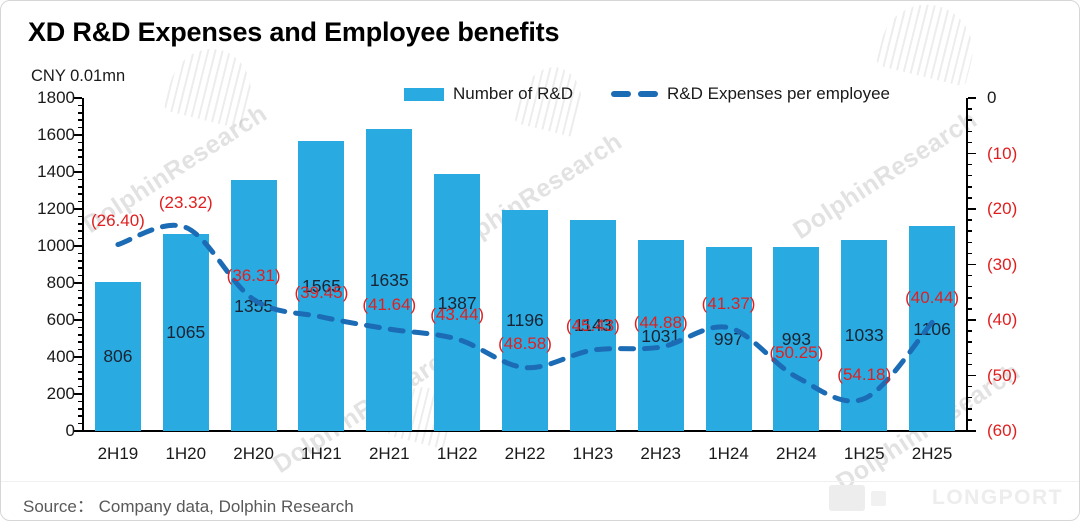  Describe the element at coordinates (967, 264) in the screenshot. I see `right-axis-line` at that location.